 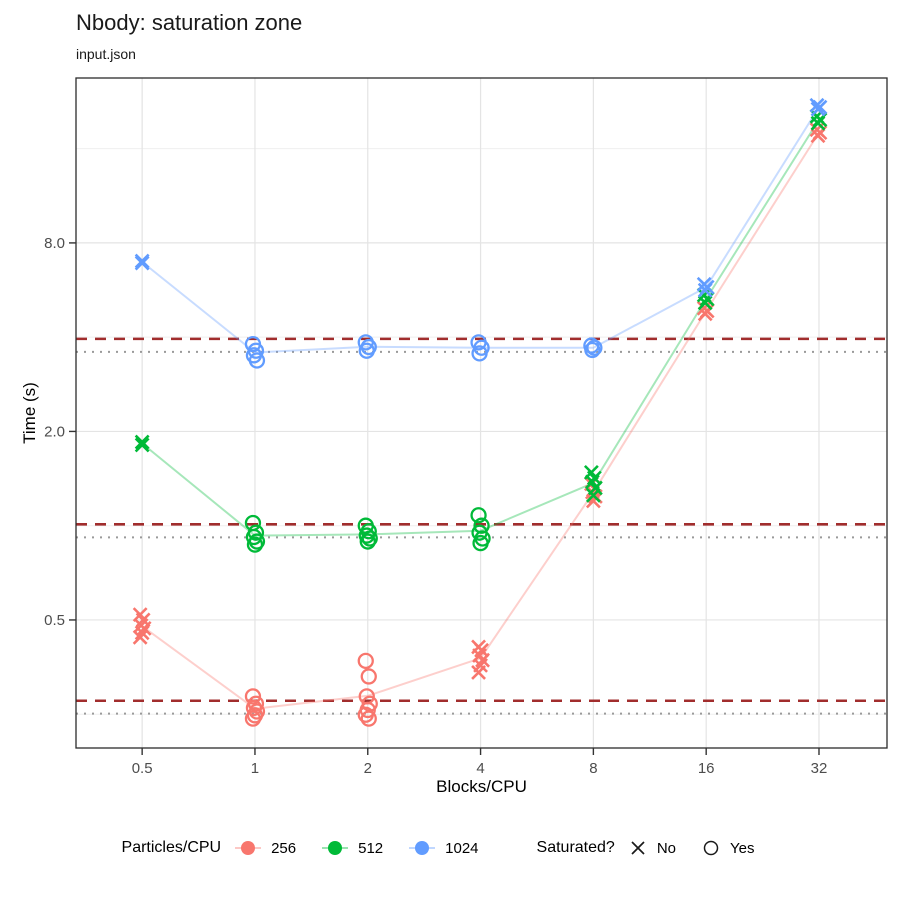 What do you see at coordinates (54, 431) in the screenshot?
I see `y-tick-label: 2.0` at bounding box center [54, 431].